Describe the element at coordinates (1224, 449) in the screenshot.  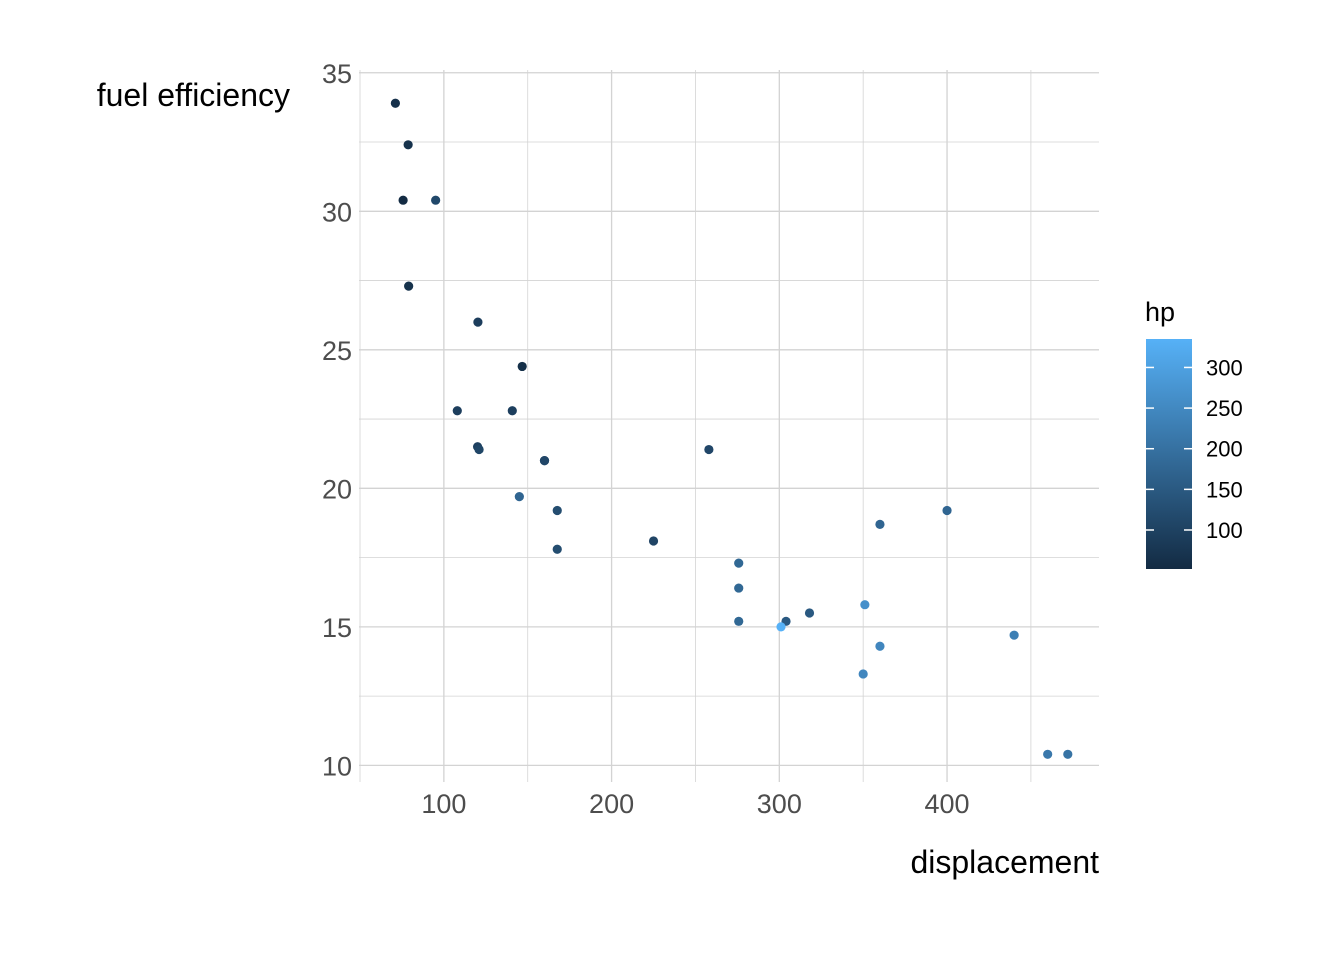
I see `legend-tick-label: 200` at that location.